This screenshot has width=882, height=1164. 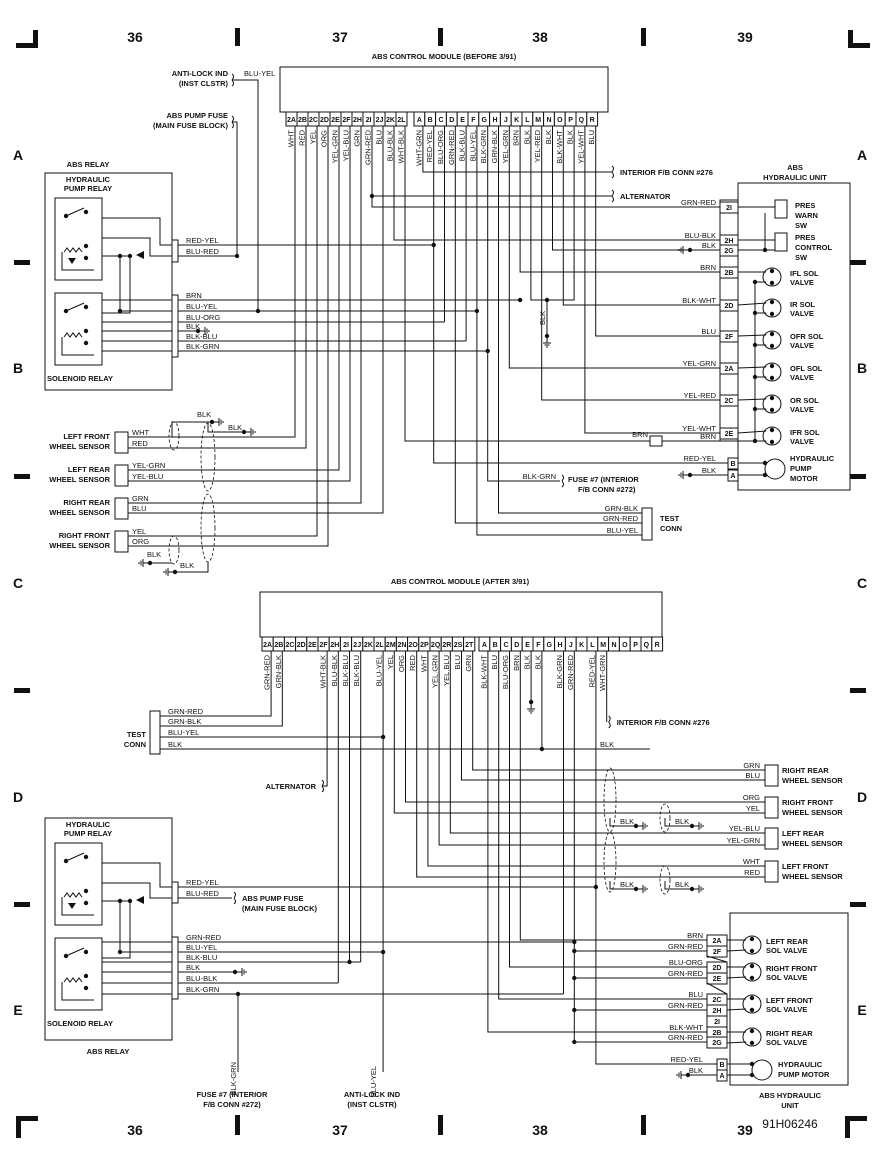 What do you see at coordinates (235, 188) in the screenshot?
I see `pump-fuse-wire` at bounding box center [235, 188].